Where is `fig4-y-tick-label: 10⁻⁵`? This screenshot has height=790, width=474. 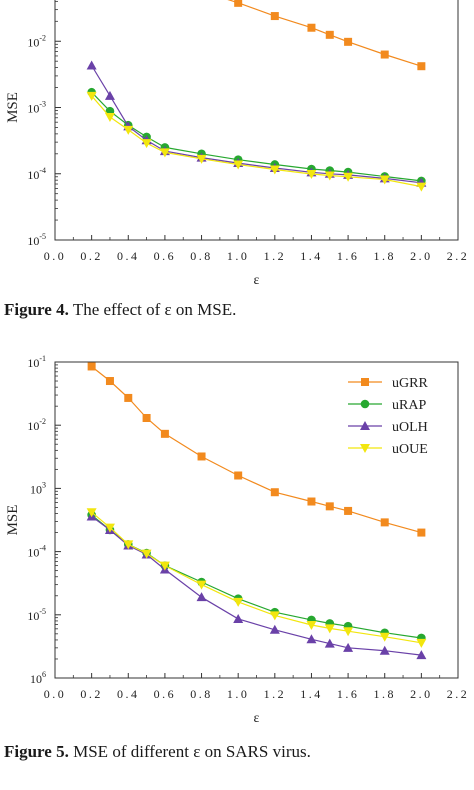 fig4-y-tick-label: 10⁻⁵ is located at coordinates (36, 240).